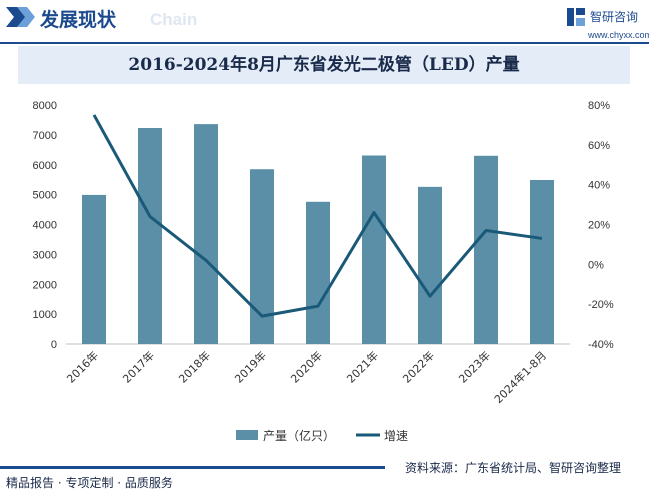  What do you see at coordinates (45, 285) in the screenshot?
I see `y-left-tick-label: 2000` at bounding box center [45, 285].